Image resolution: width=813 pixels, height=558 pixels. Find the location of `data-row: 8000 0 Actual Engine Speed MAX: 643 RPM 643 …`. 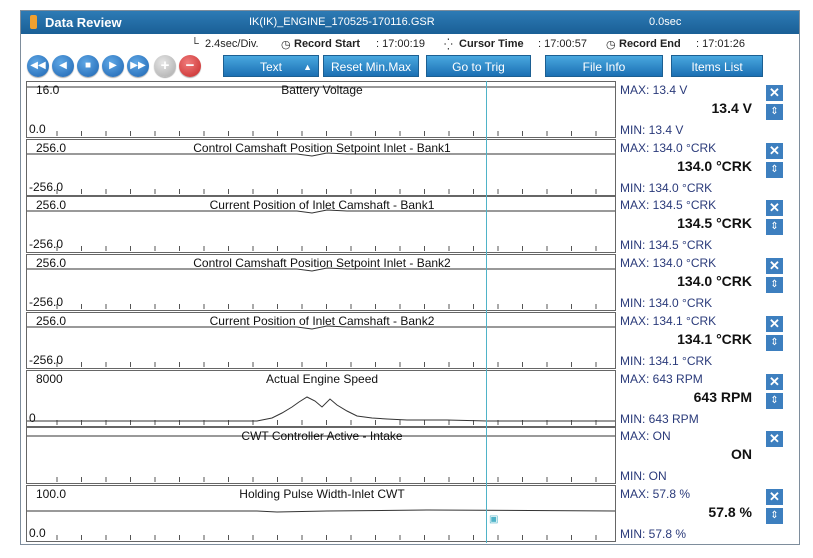

data-row: 8000 0 Actual Engine Speed MAX: 643 RPM 643 … is located at coordinates (411, 398).